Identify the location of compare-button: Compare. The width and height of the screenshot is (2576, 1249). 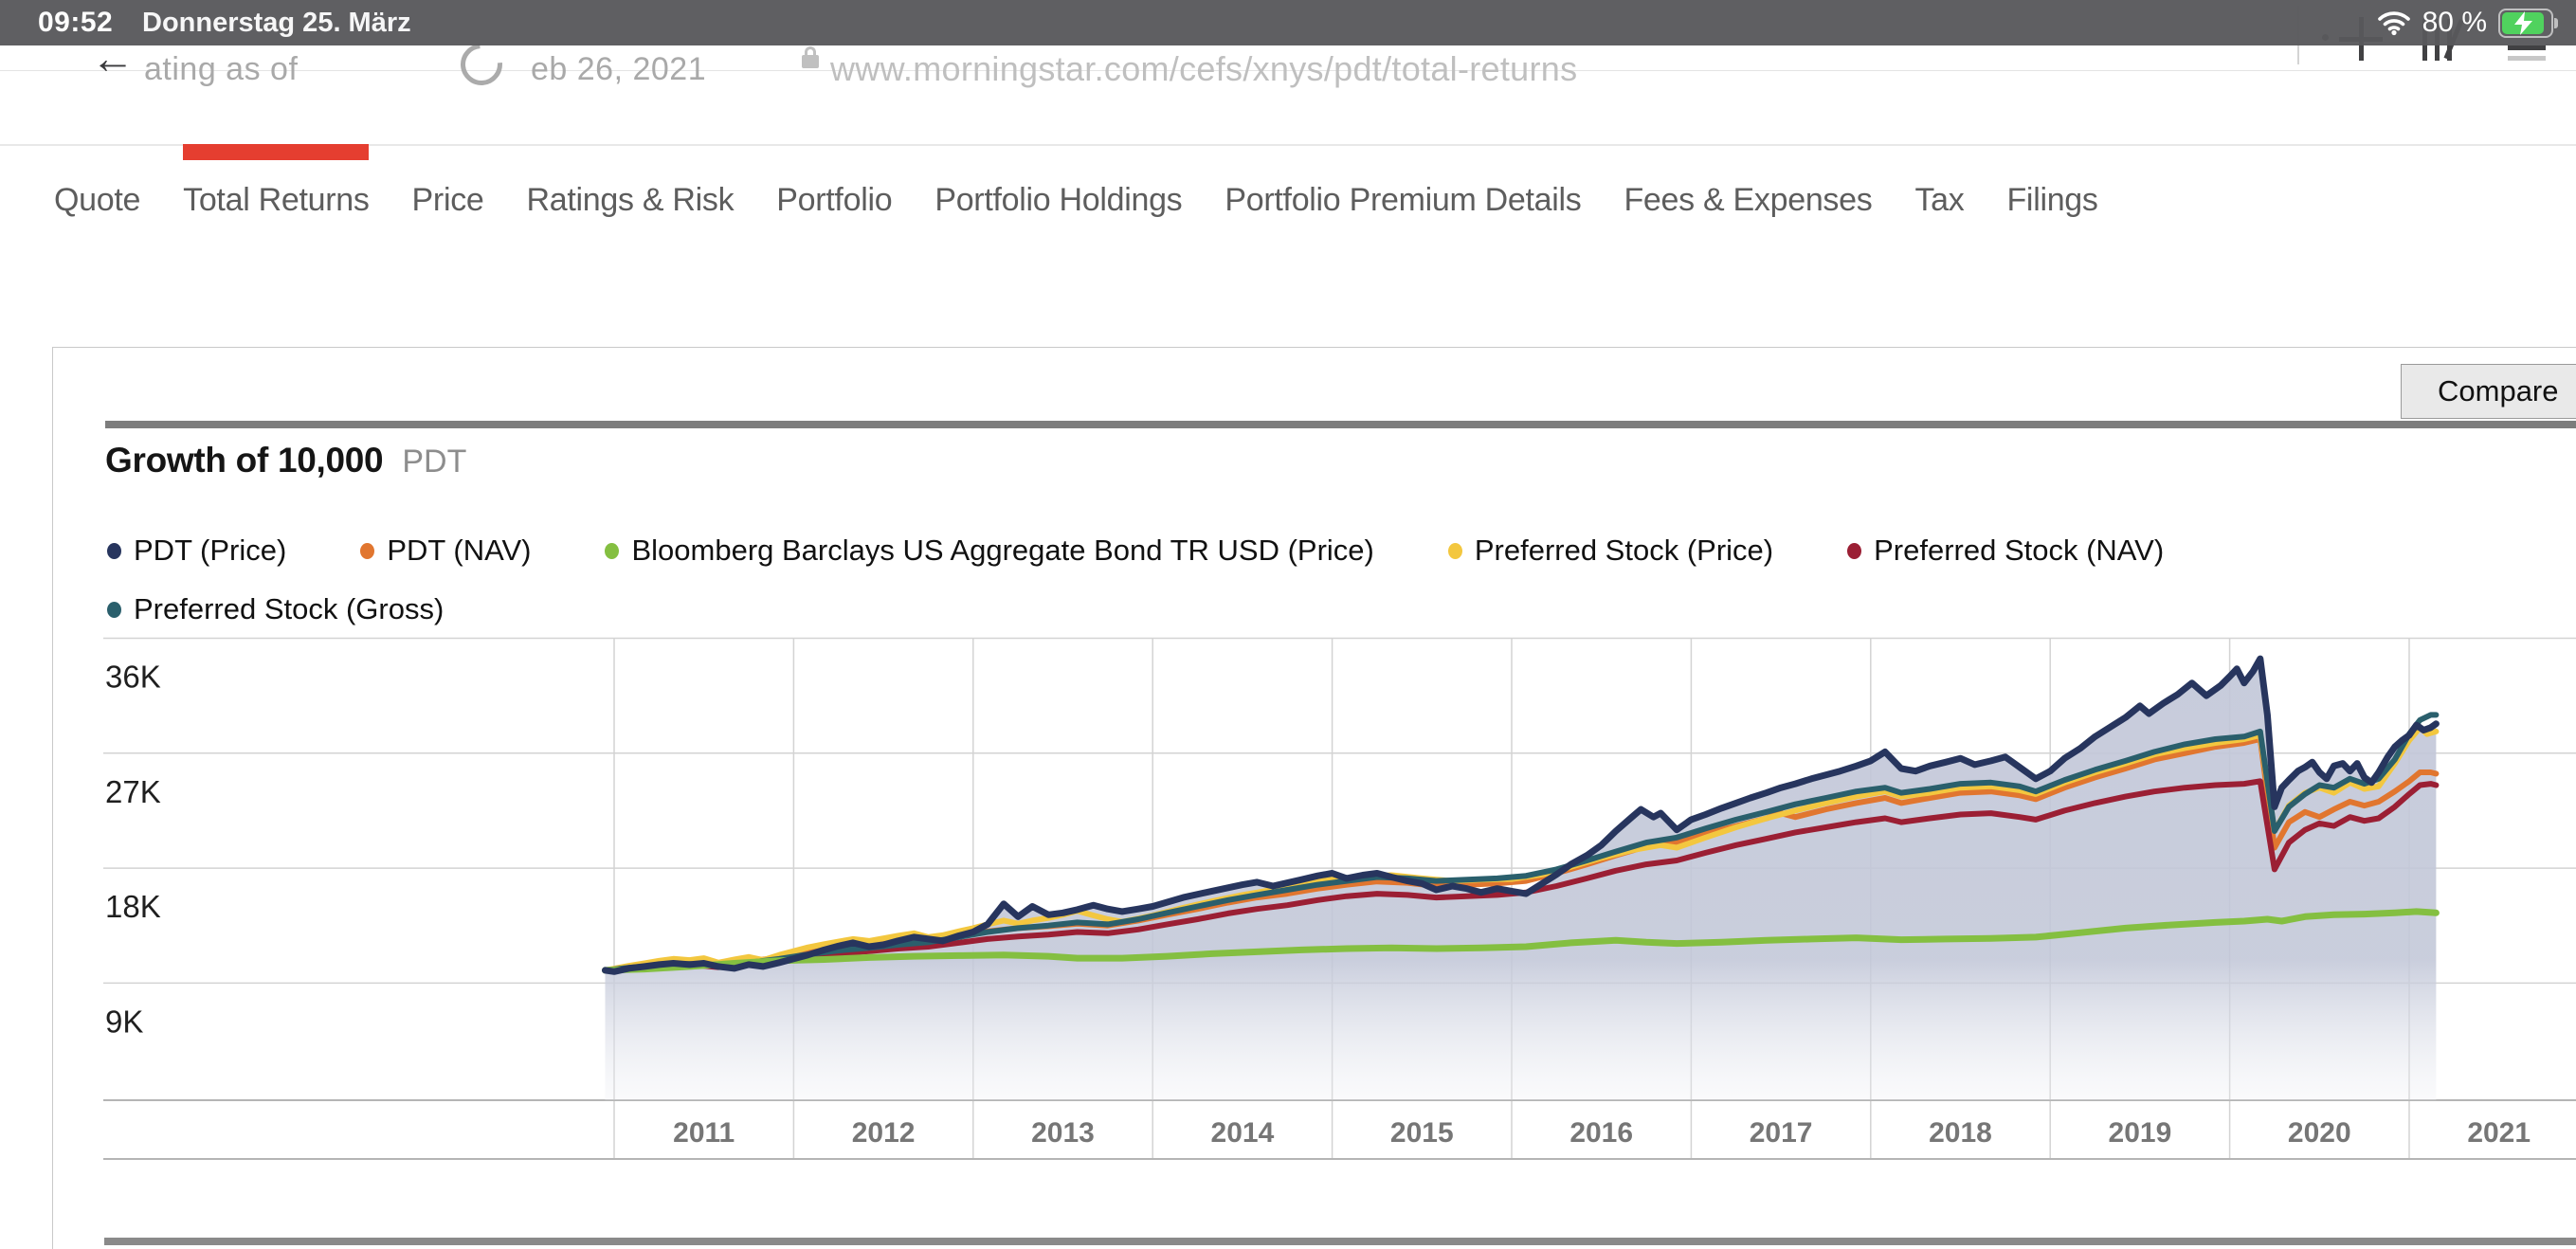
(2488, 391).